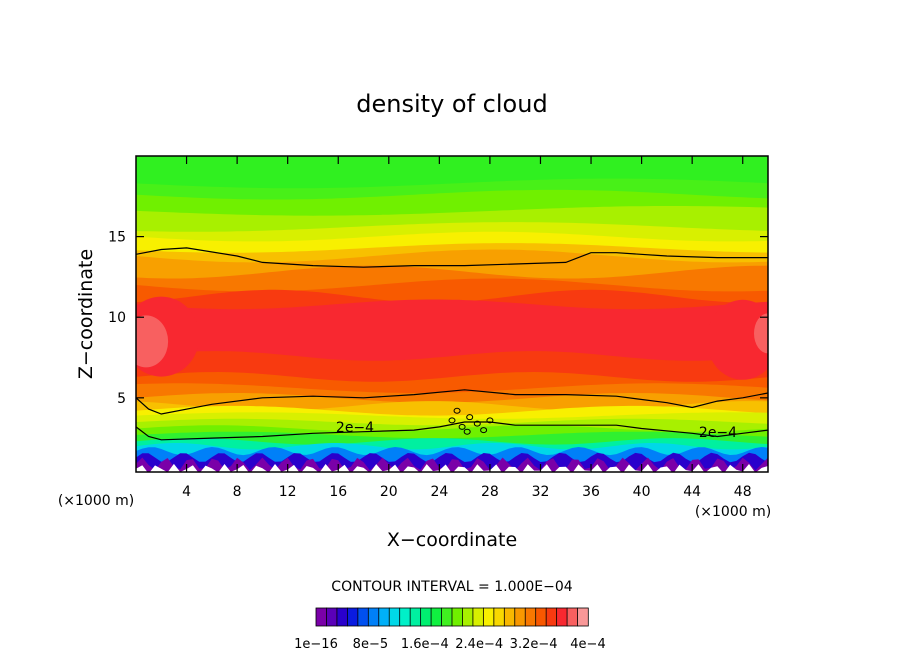 Image resolution: width=904 pixels, height=654 pixels. I want to click on colorbar-tick-label: 2.4e−4, so click(479, 644).